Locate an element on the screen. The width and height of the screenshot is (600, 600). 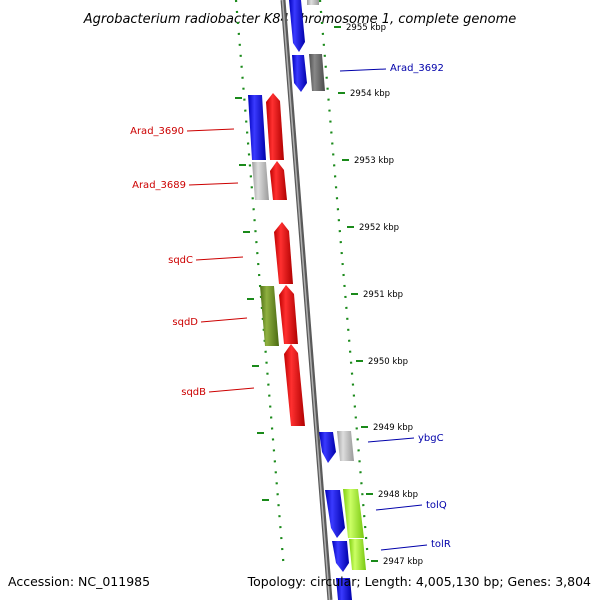
scale-tick-label: 2953 kbp is located at coordinates (374, 161).